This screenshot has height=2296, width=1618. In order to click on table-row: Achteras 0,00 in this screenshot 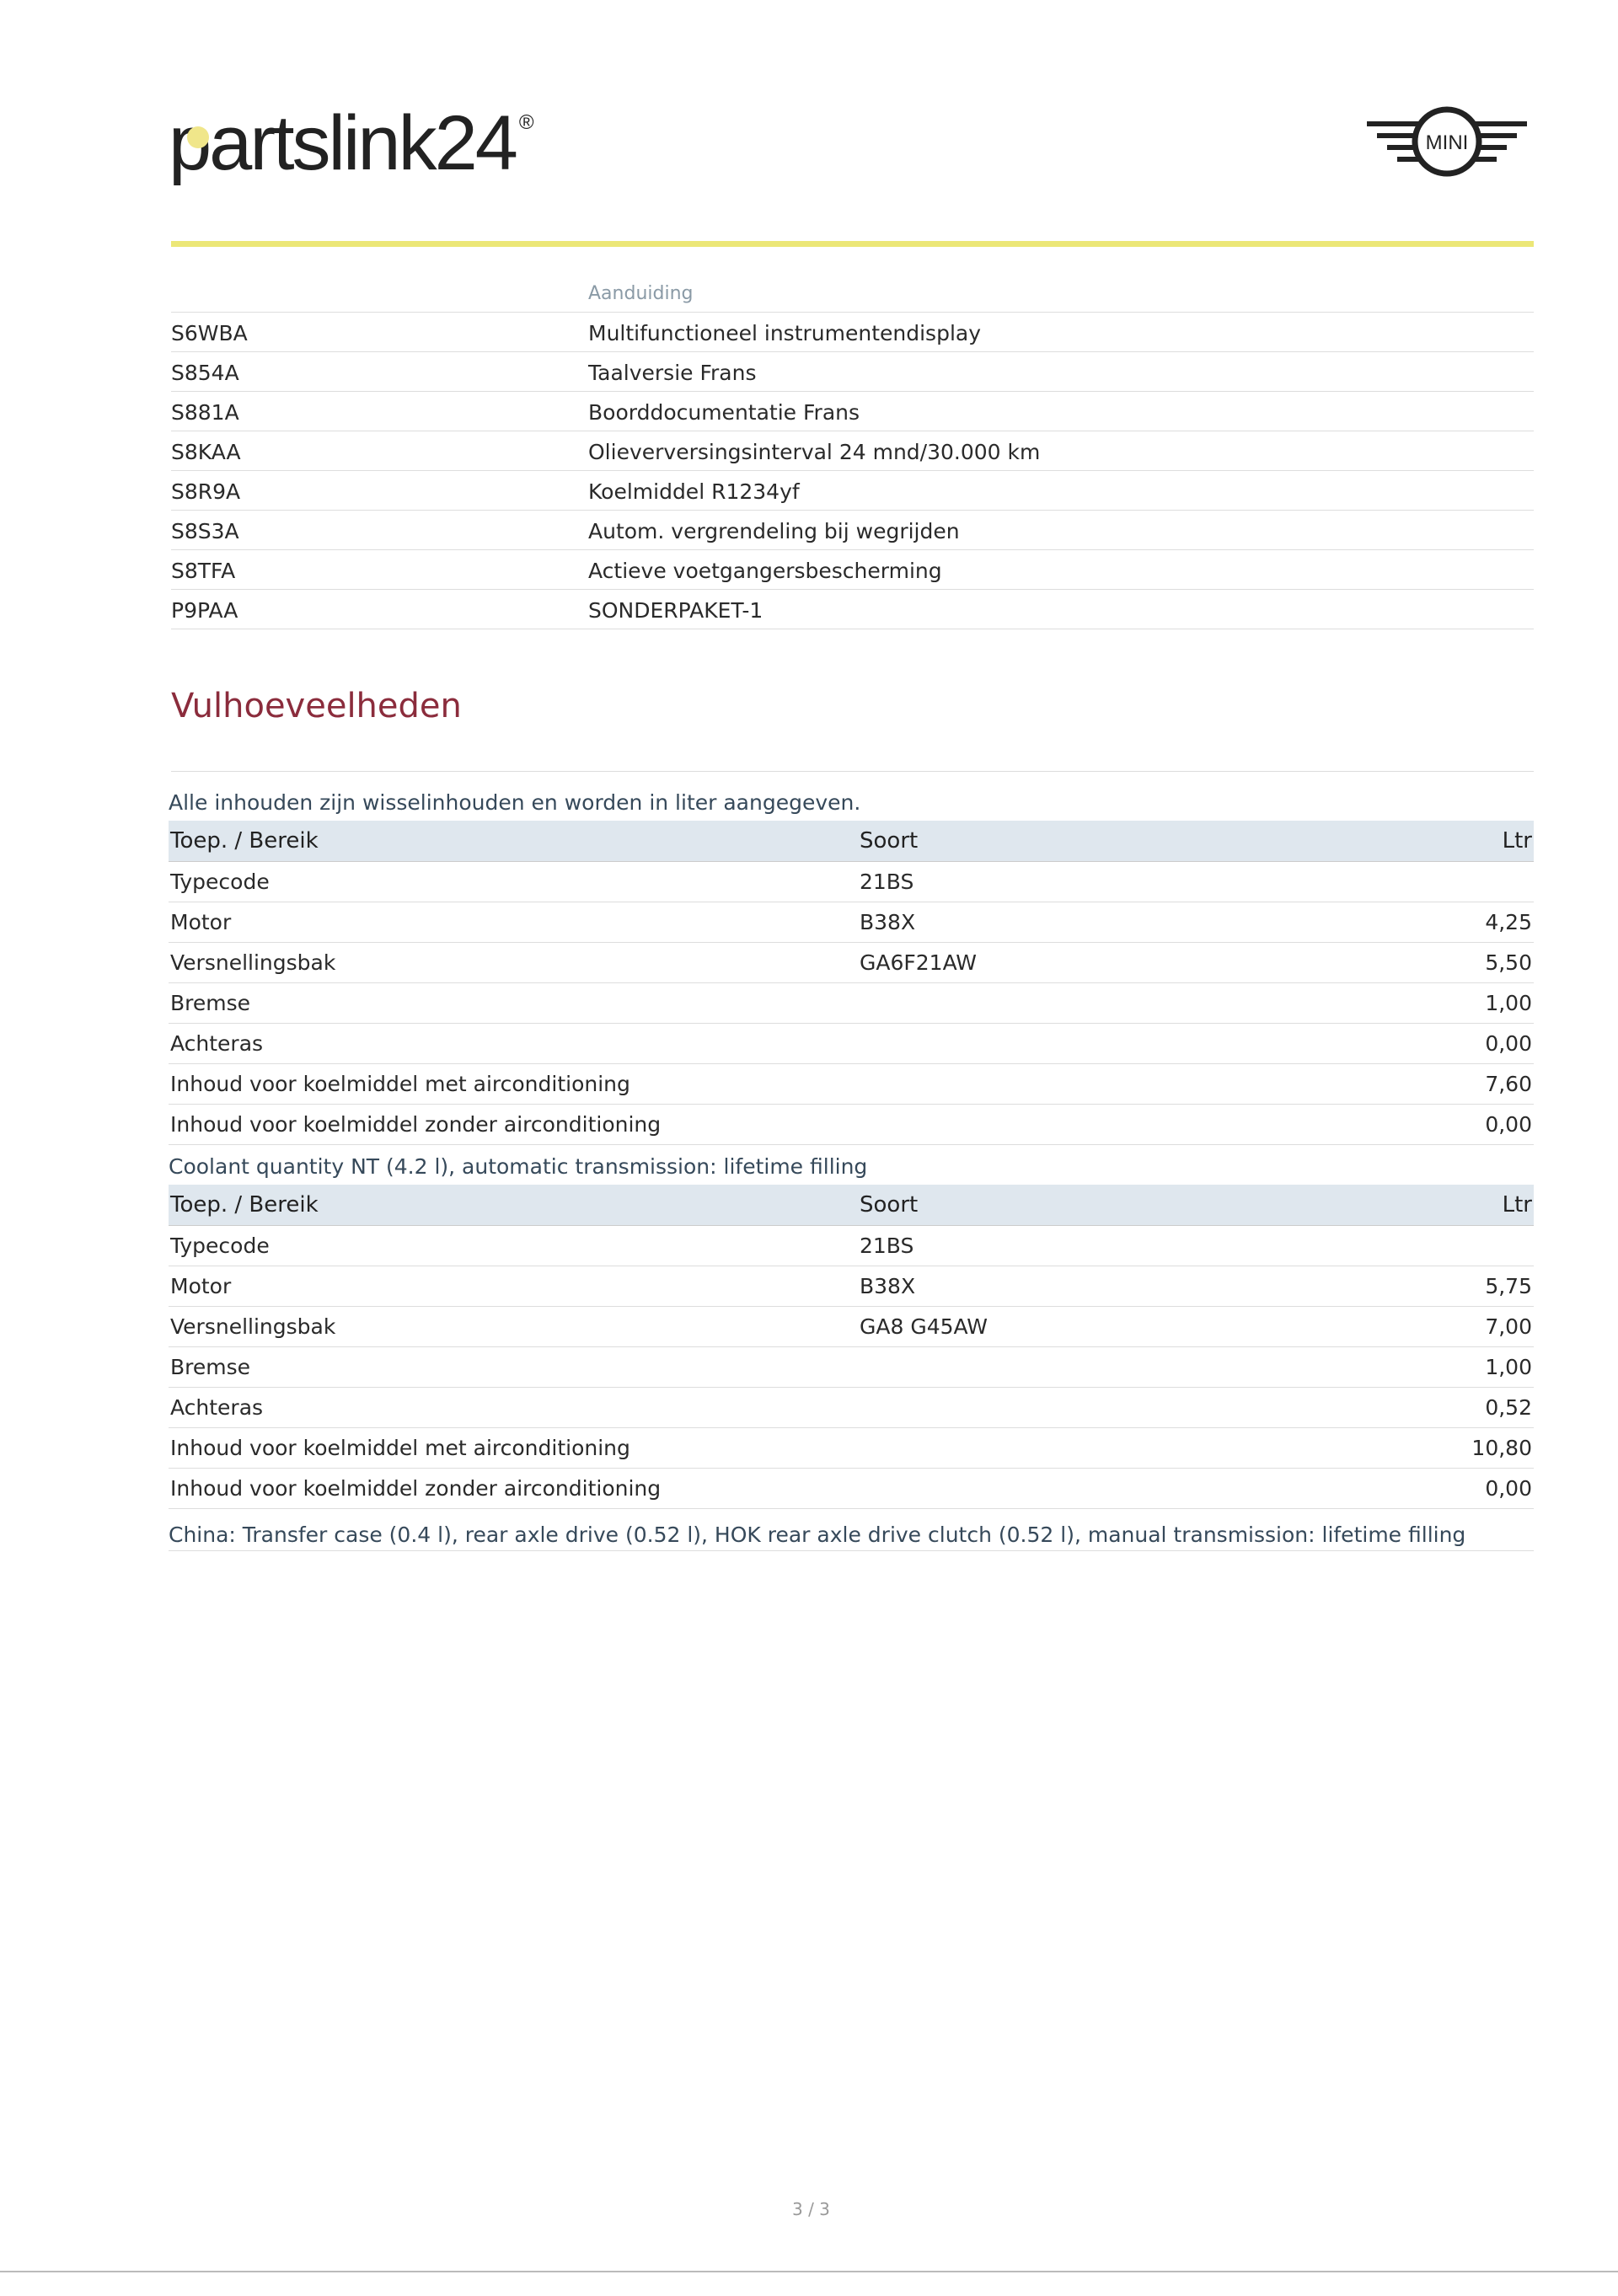, I will do `click(851, 1044)`.